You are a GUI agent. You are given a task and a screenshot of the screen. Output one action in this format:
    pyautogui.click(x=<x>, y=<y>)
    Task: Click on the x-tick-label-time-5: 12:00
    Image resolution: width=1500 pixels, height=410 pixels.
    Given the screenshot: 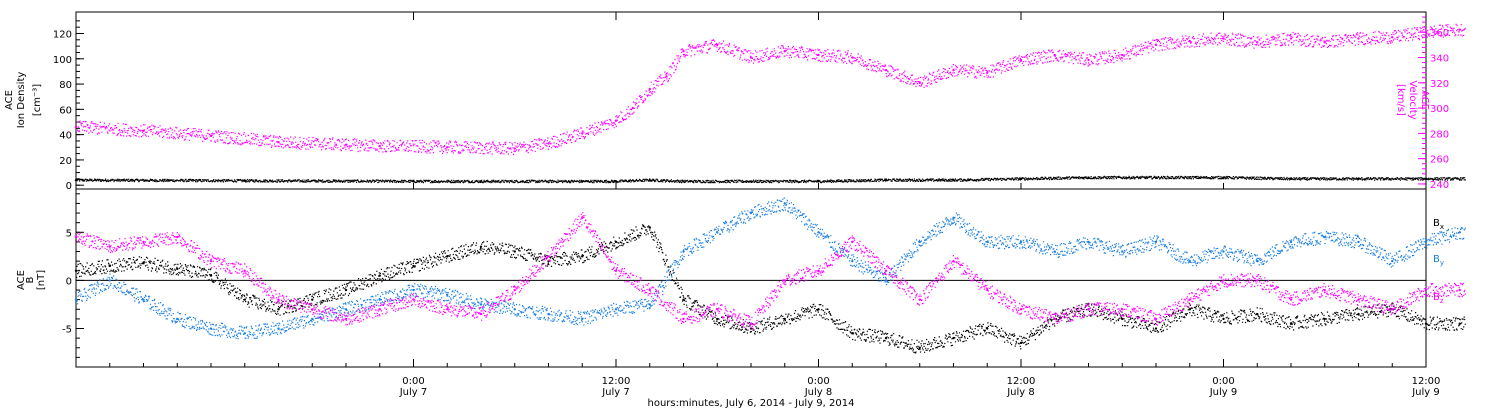 What is the action you would take?
    pyautogui.click(x=1426, y=381)
    